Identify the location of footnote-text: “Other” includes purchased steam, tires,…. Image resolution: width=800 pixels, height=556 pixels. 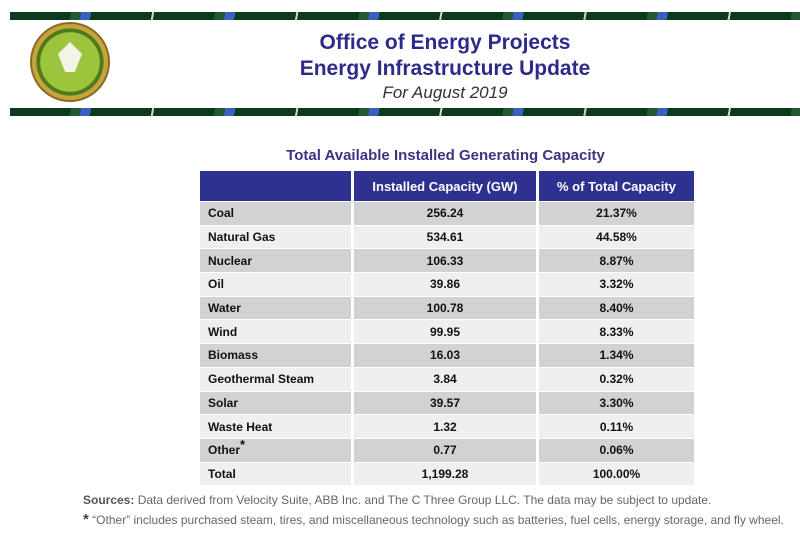
(436, 520).